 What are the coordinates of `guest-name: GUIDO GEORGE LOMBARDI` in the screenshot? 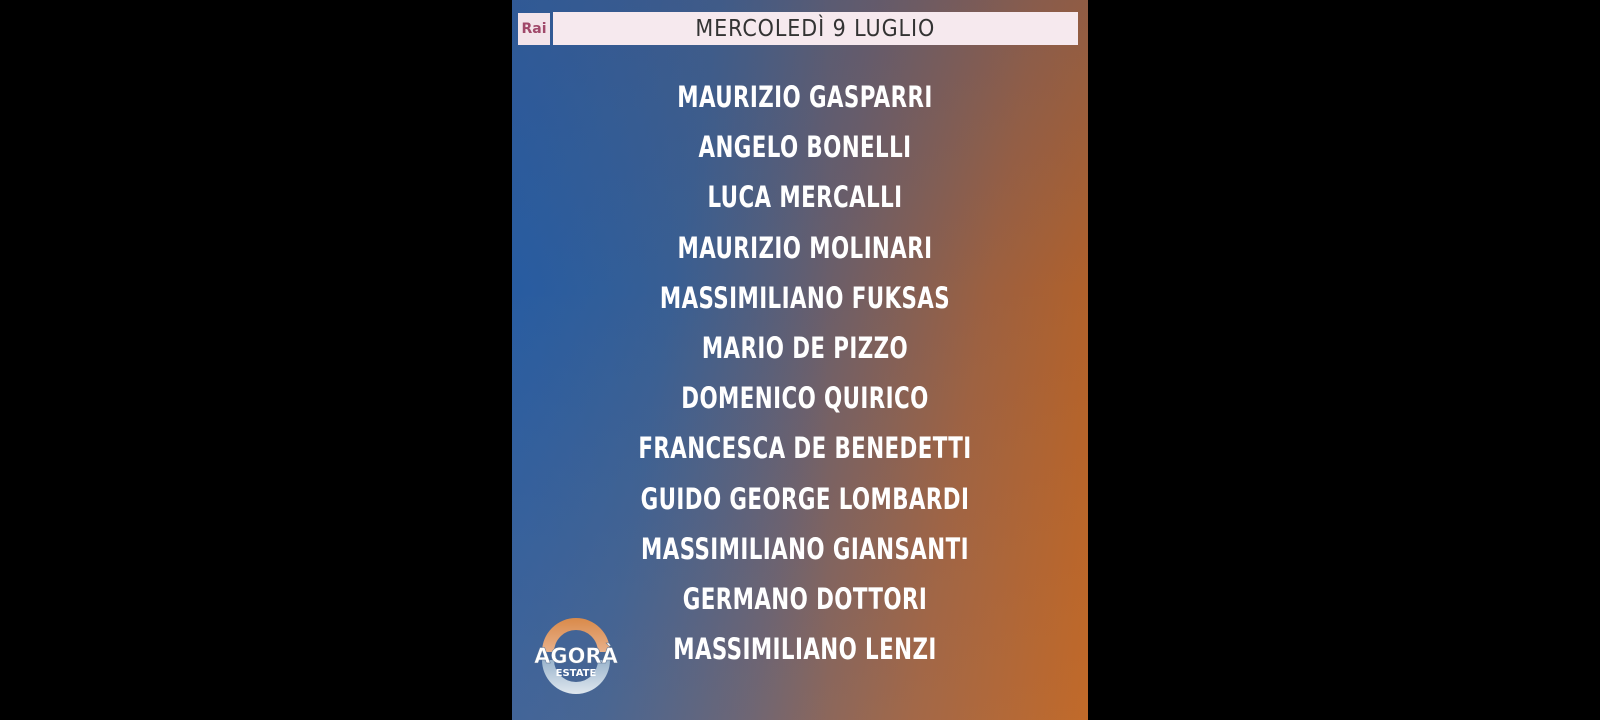 It's located at (805, 498).